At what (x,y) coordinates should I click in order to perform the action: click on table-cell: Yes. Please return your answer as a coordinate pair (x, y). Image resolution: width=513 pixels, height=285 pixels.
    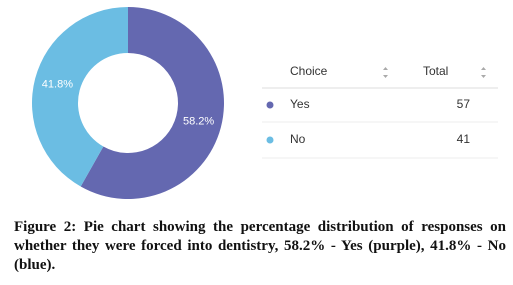
    Looking at the image, I should click on (300, 104).